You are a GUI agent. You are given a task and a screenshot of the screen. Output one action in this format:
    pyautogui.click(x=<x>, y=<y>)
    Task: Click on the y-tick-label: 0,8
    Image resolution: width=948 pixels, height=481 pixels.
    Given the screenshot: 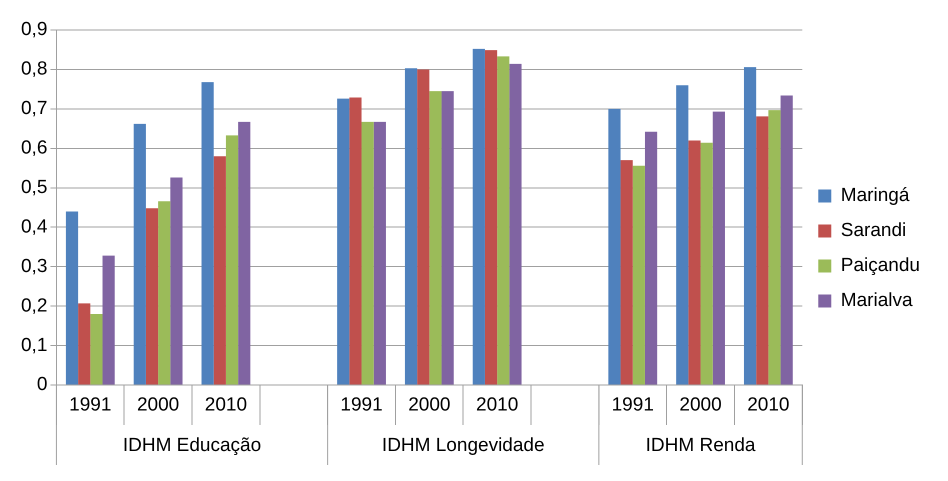 What is the action you would take?
    pyautogui.click(x=34, y=69)
    